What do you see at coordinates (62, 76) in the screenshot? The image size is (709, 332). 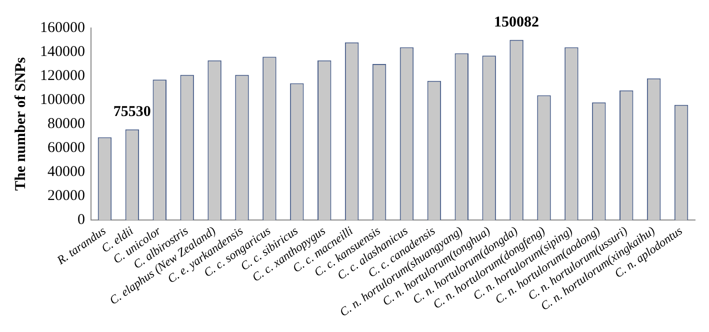 I see `y-tick-label: 120000` at bounding box center [62, 76].